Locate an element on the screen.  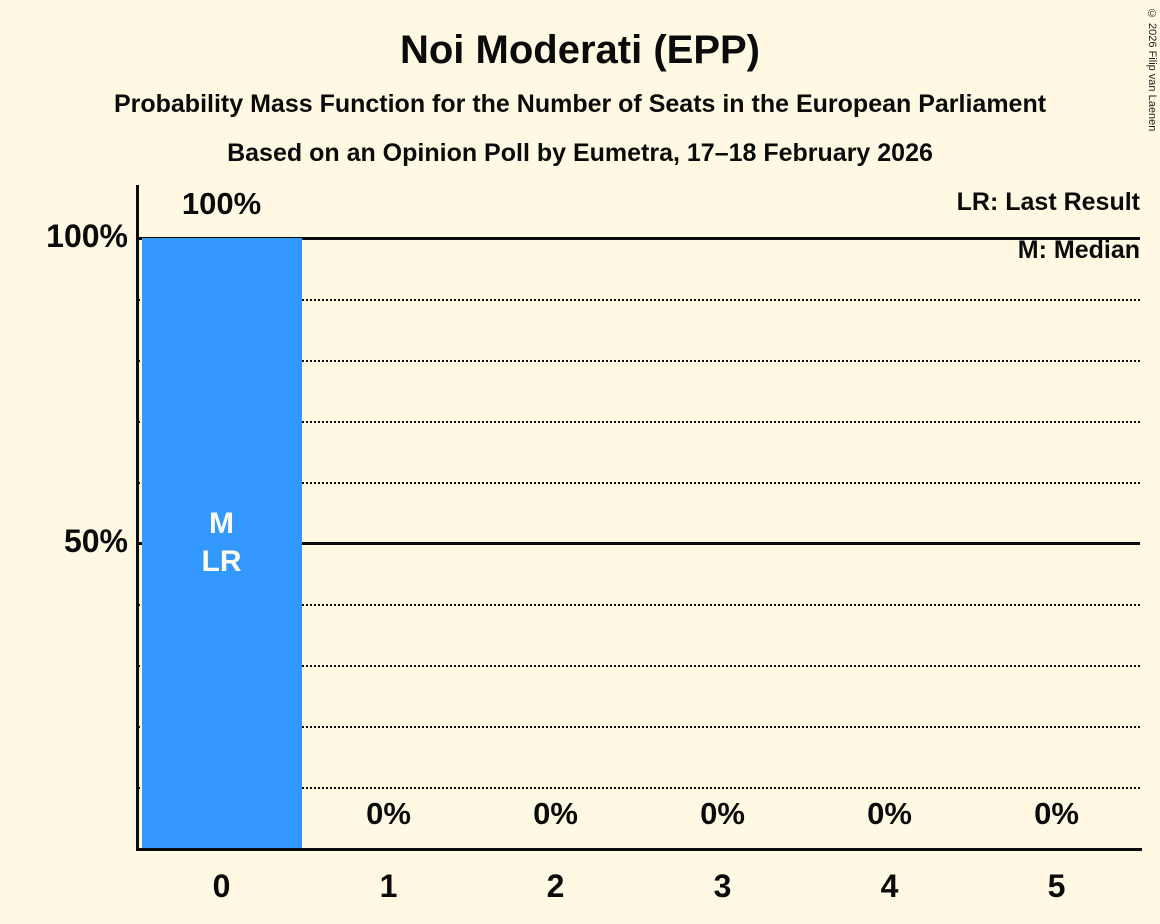
x-axis-tick-label-4: 4 is located at coordinates (889, 886).